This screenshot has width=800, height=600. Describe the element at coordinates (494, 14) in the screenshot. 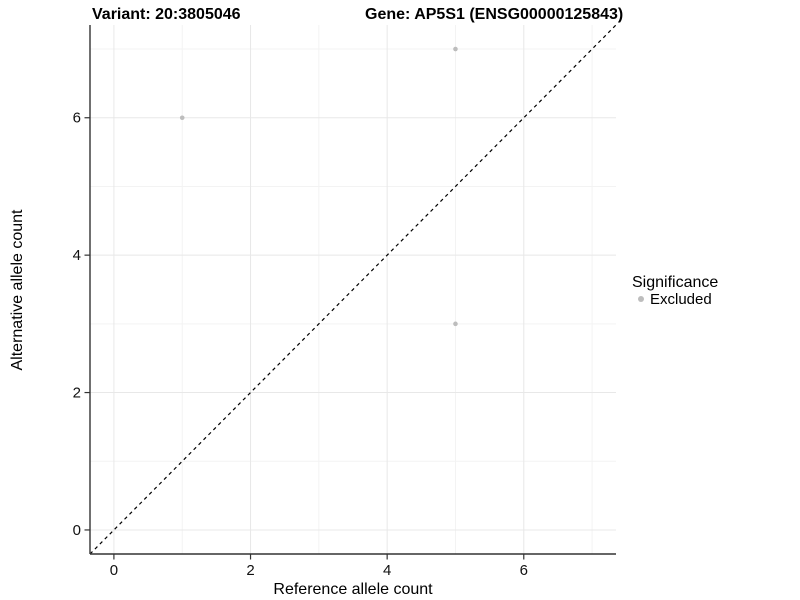

I see `gene-title: Gene: AP5S1 (ENSG00000125843)` at that location.